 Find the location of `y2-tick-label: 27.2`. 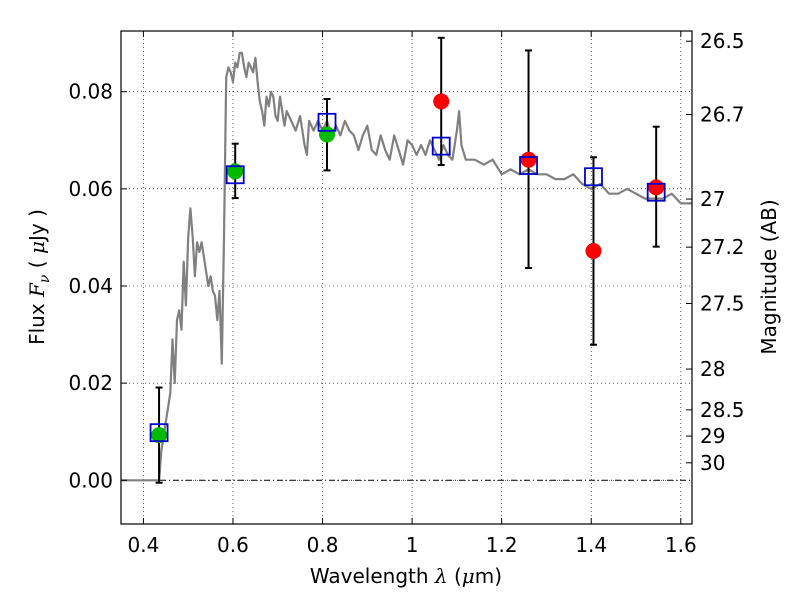

y2-tick-label: 27.2 is located at coordinates (722, 247).